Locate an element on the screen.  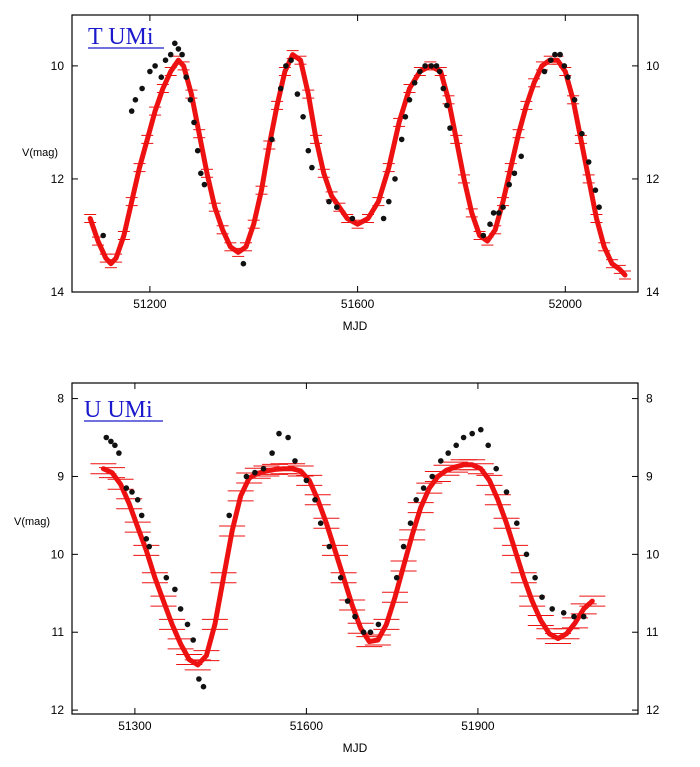
t-umi-x-tick-label: 51200 is located at coordinates (150, 304).